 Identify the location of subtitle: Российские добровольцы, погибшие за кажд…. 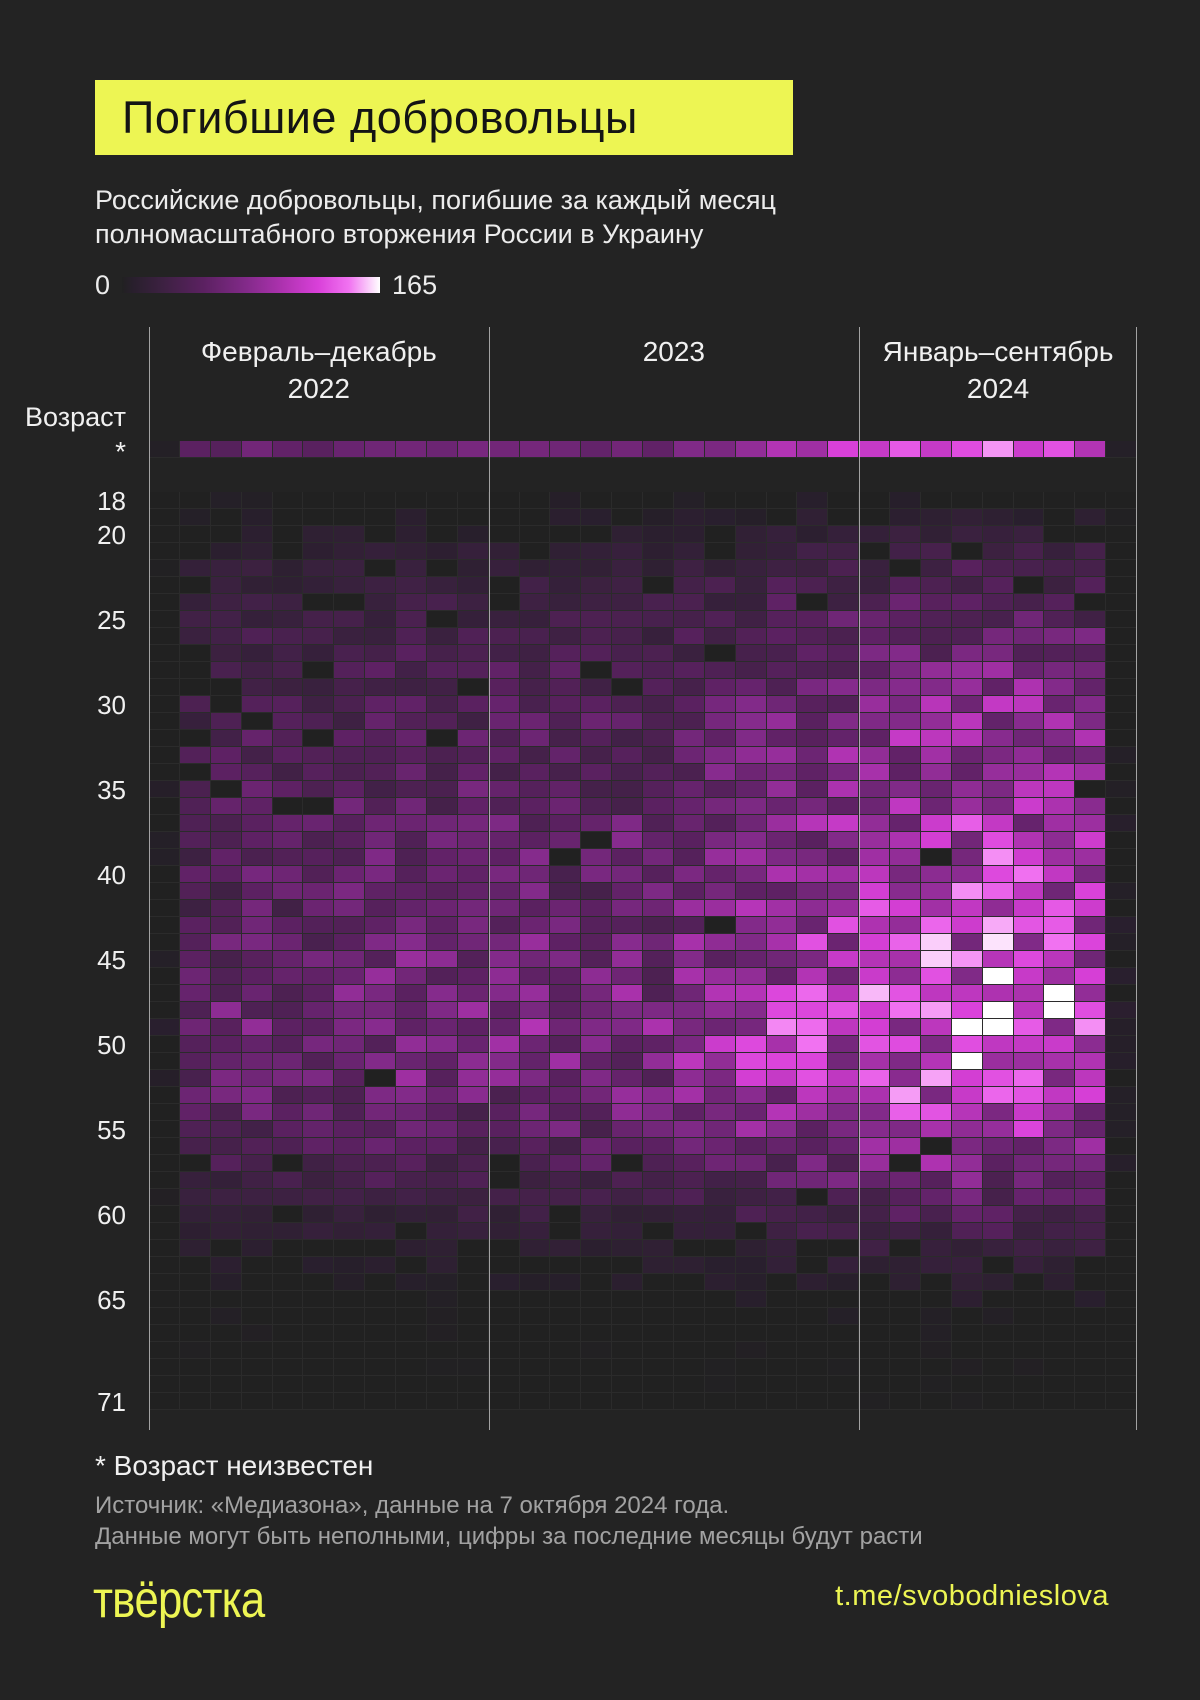
(505, 217).